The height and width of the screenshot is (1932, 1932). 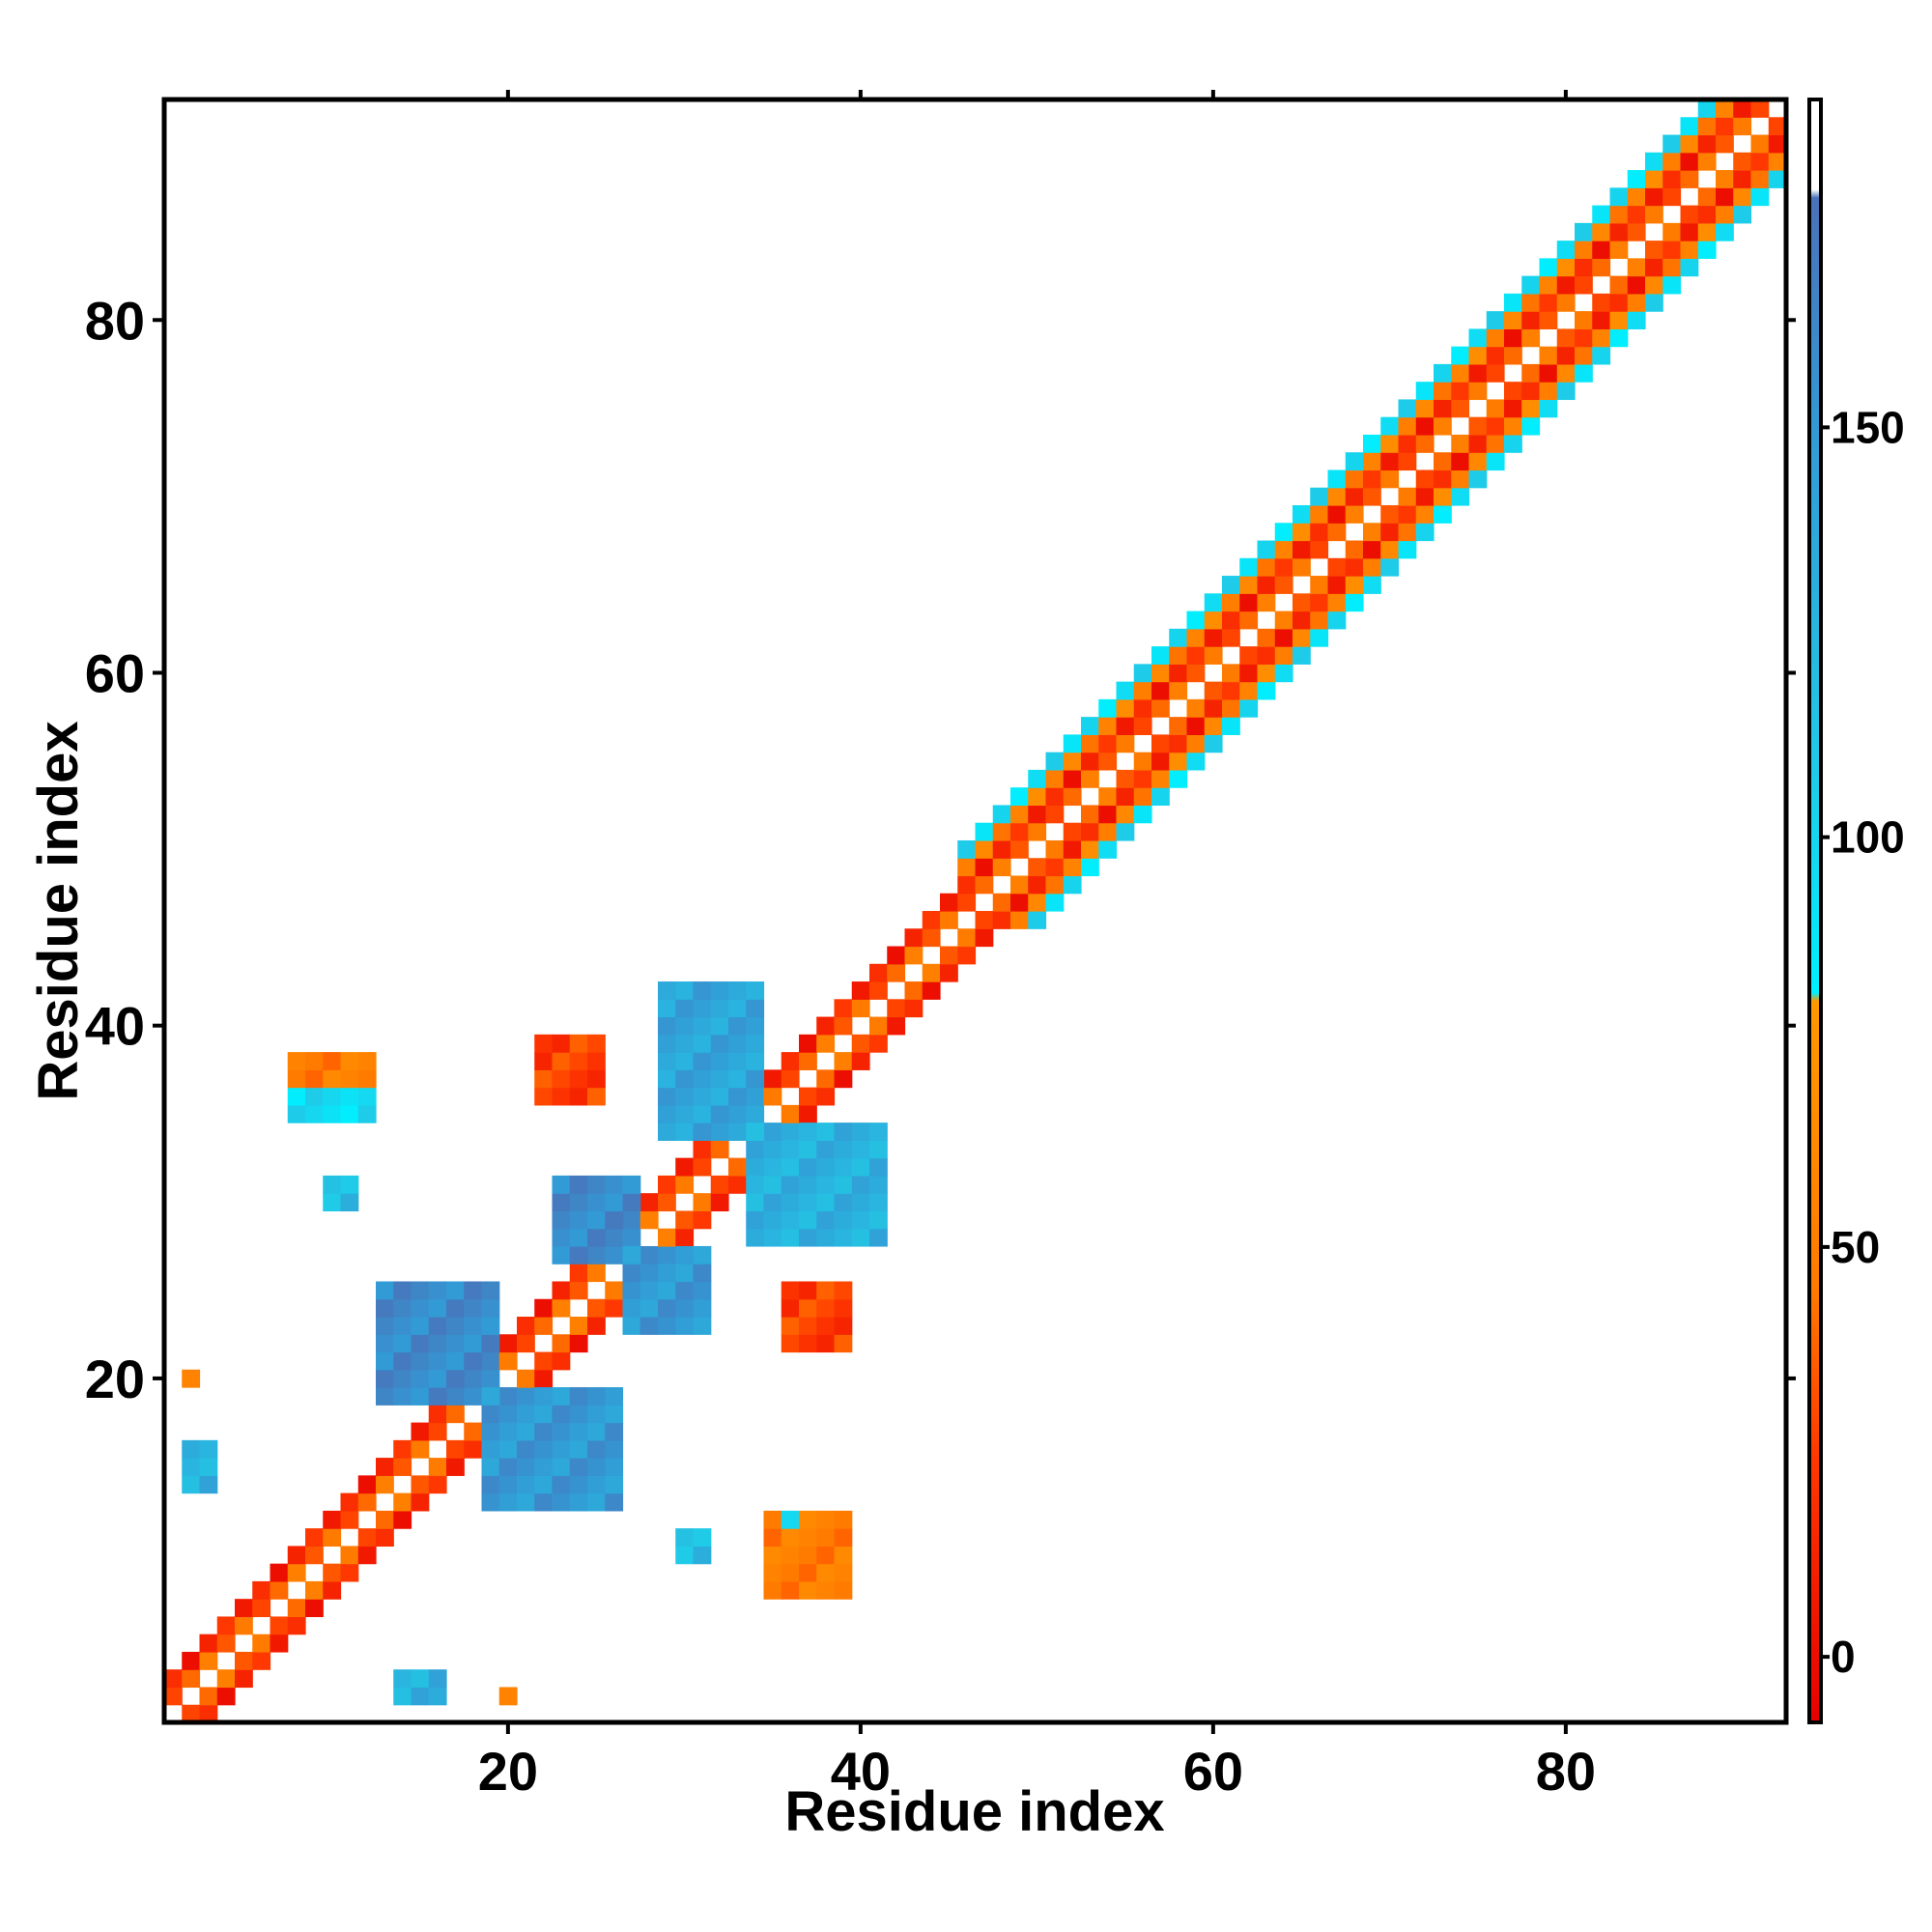 What do you see at coordinates (1868, 837) in the screenshot?
I see `colorbar-tick-label: 100` at bounding box center [1868, 837].